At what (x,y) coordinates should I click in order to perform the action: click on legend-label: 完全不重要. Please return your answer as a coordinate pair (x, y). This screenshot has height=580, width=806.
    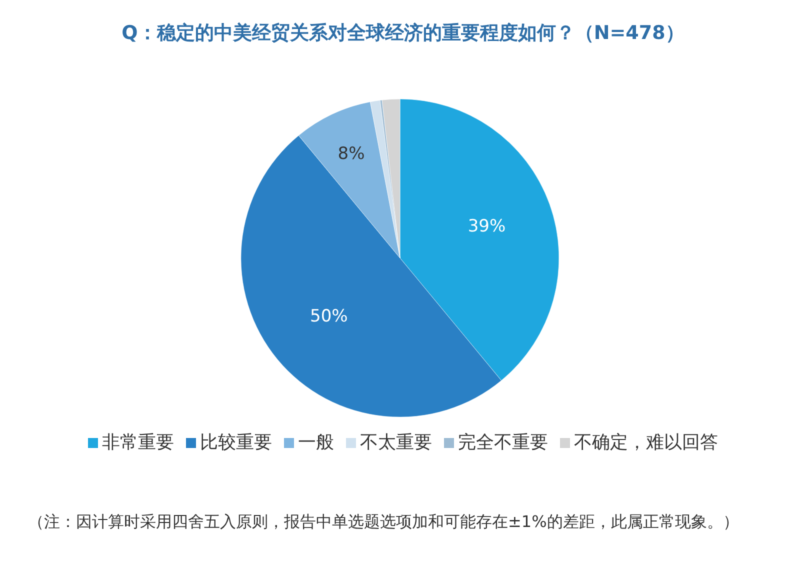
    Looking at the image, I should click on (502, 442).